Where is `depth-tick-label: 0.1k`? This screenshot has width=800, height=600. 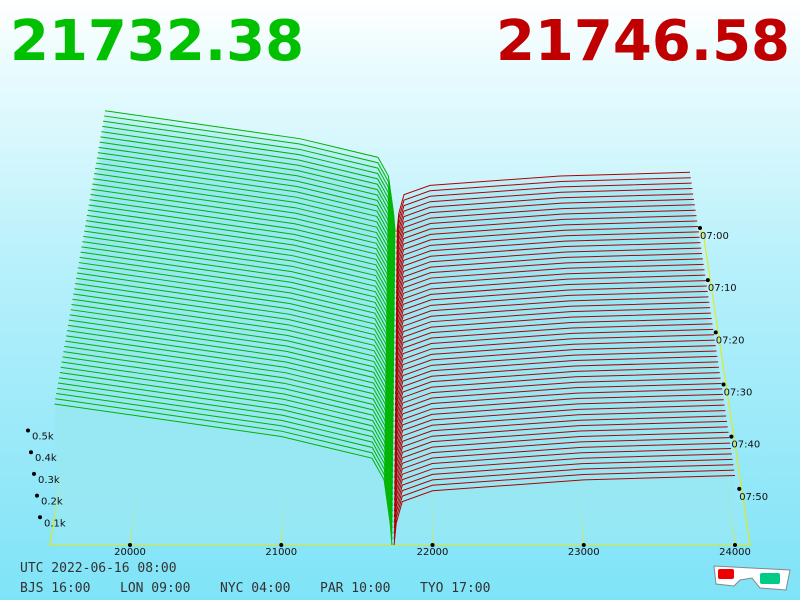
depth-tick-label: 0.1k is located at coordinates (55, 523).